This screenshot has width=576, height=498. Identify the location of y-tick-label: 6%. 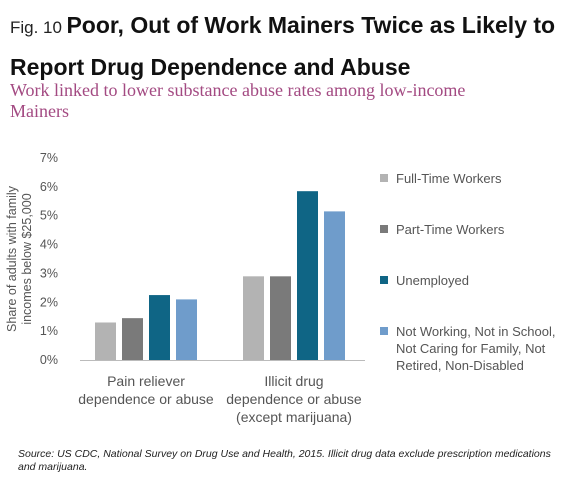
(49, 187).